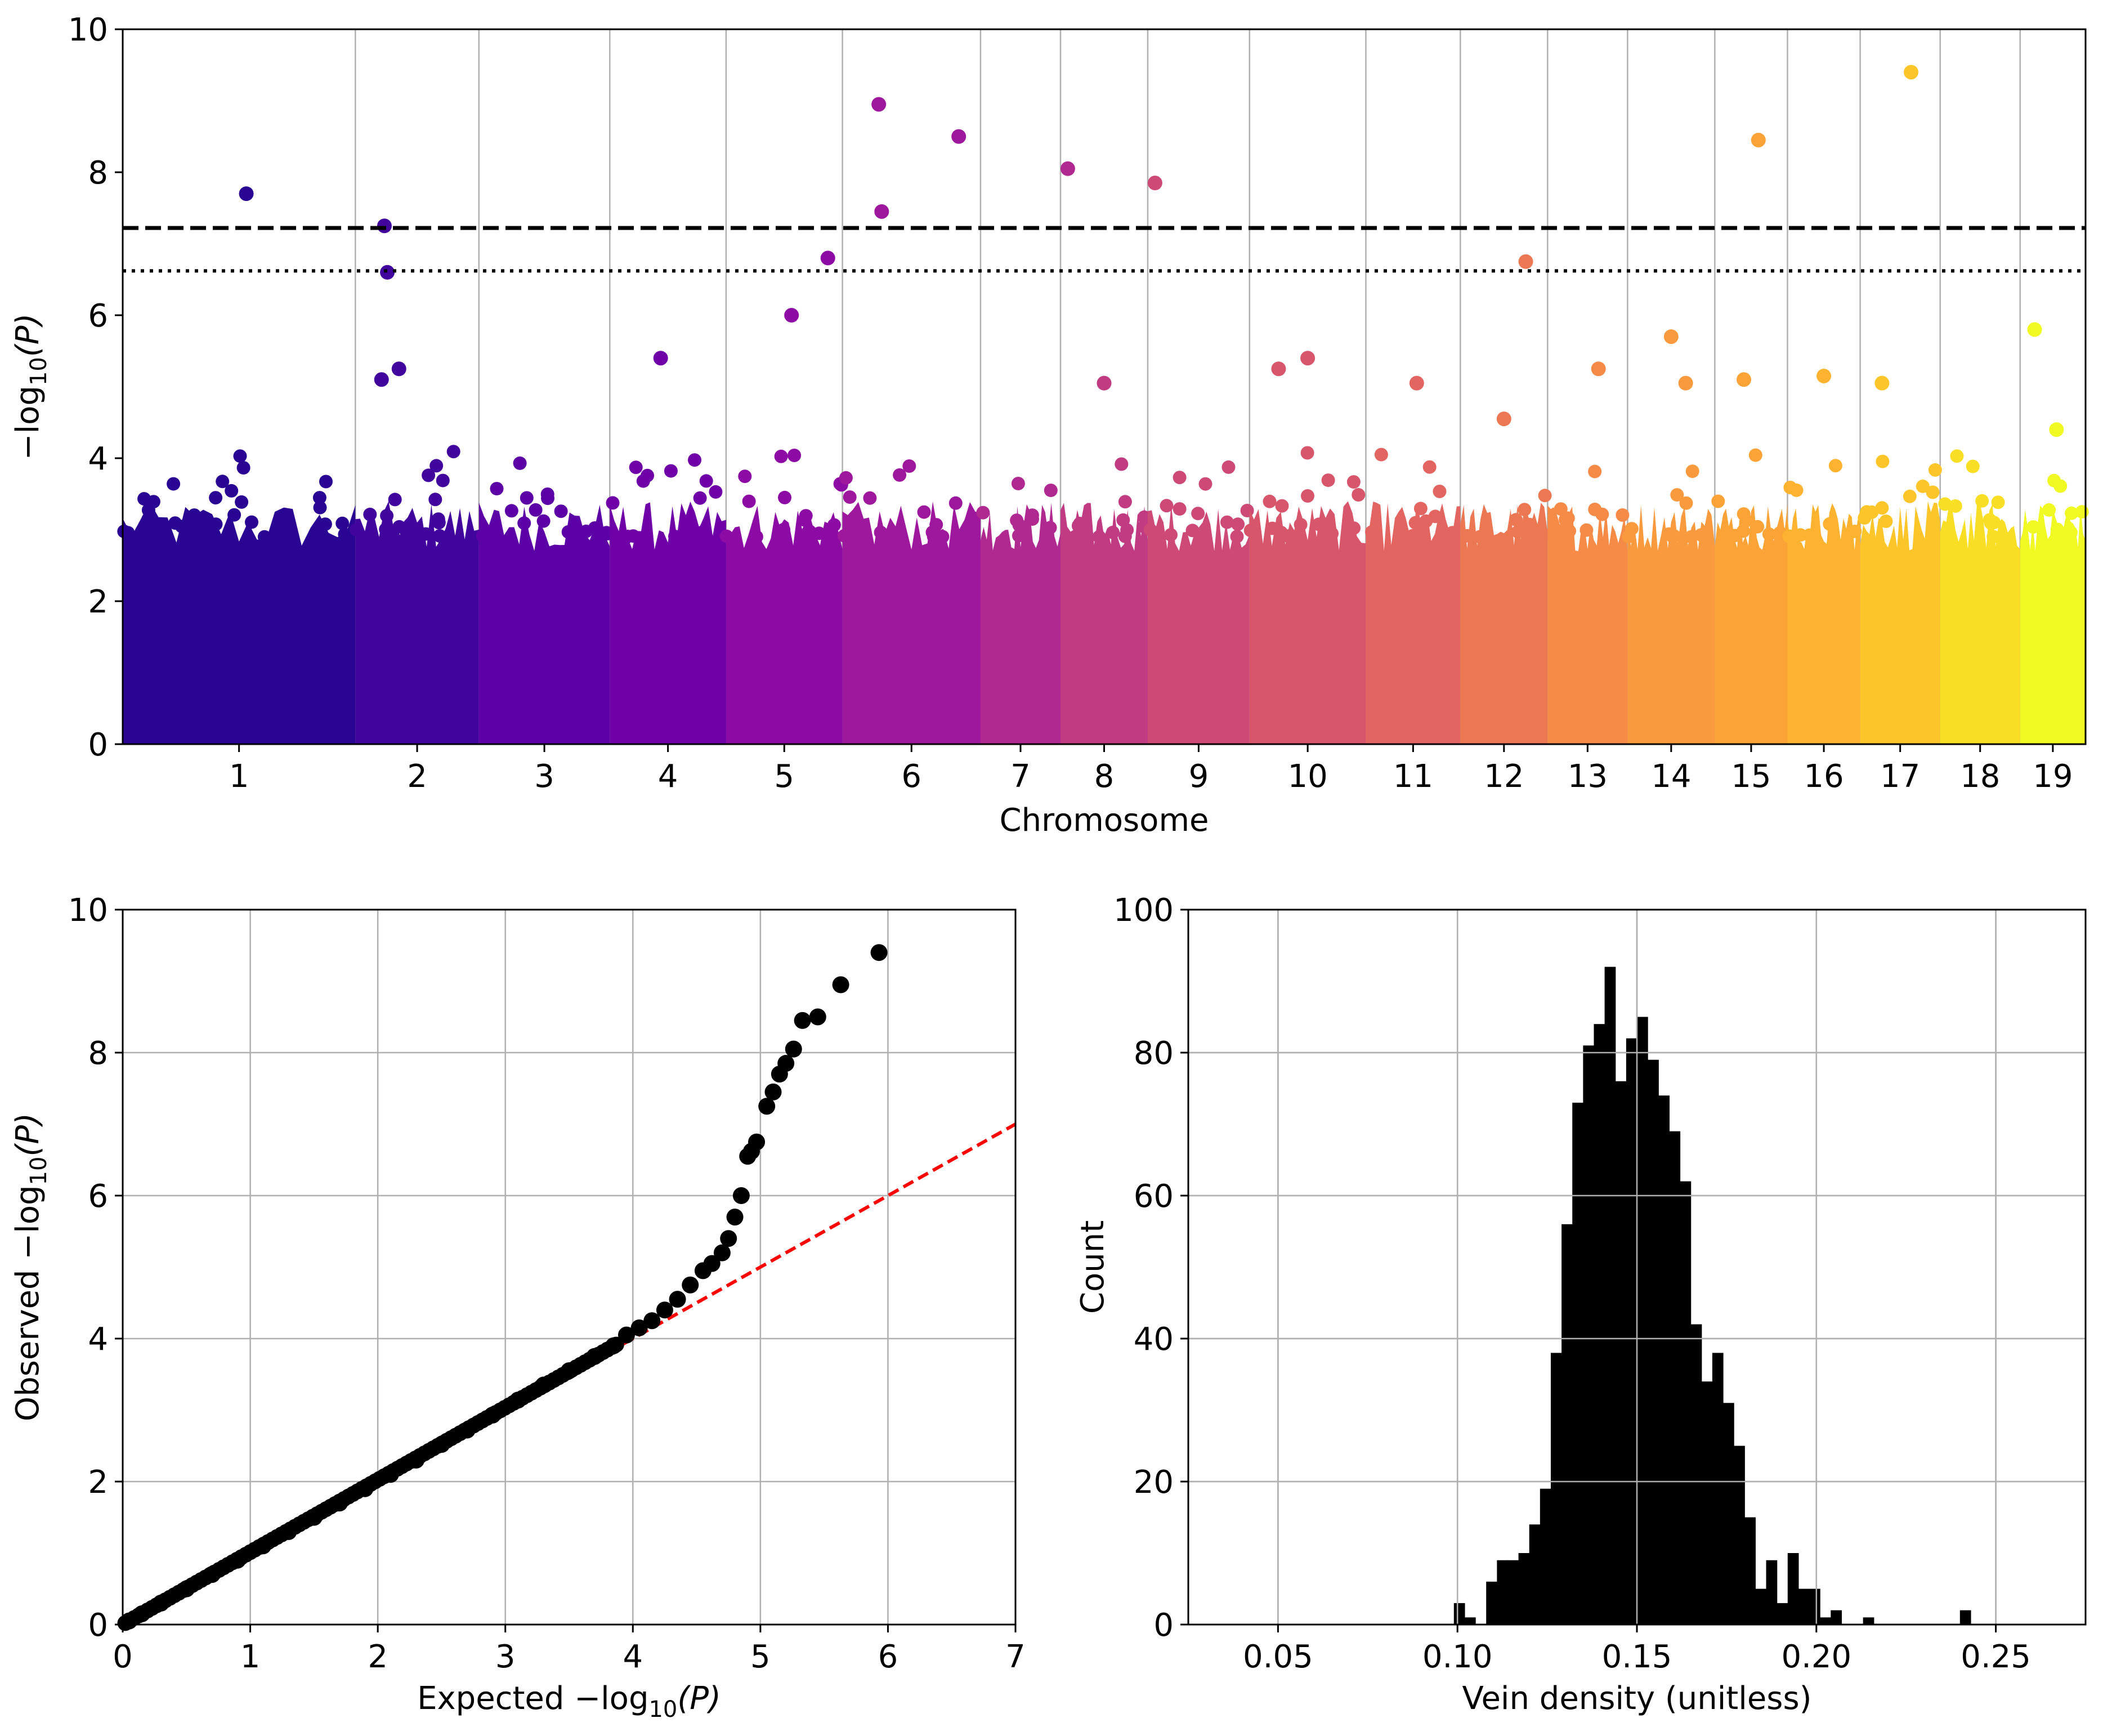  Describe the element at coordinates (1143, 910) in the screenshot. I see `y-tick-label: 100` at that location.